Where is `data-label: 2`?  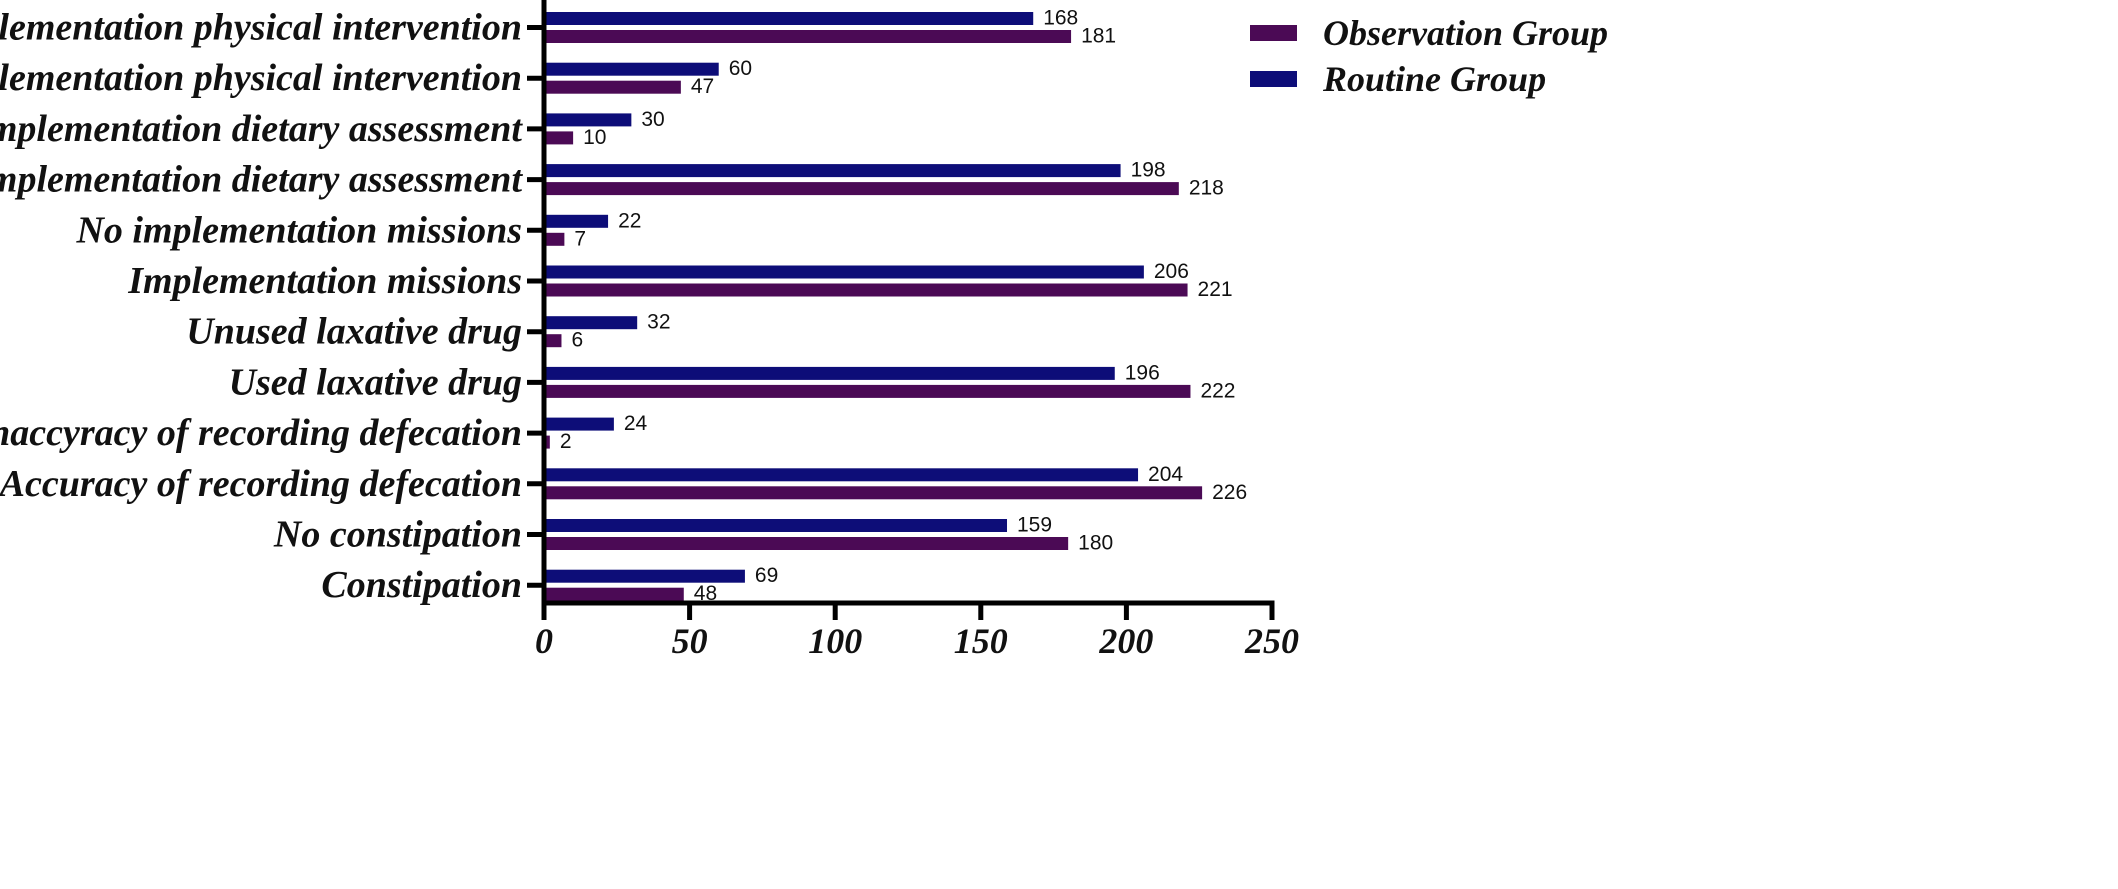
data-label: 2 is located at coordinates (566, 441).